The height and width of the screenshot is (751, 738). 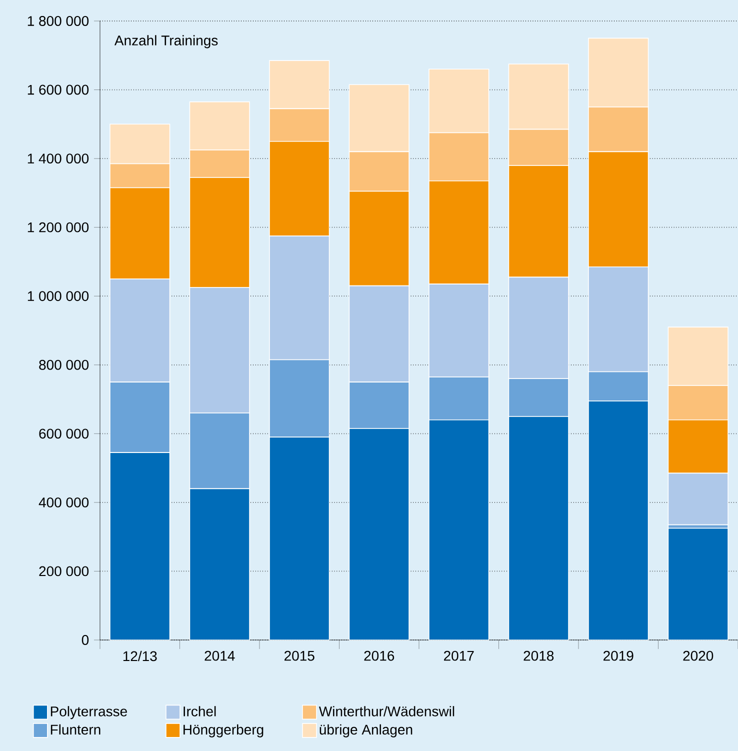 I want to click on x-tick-label: 2016, so click(x=379, y=655).